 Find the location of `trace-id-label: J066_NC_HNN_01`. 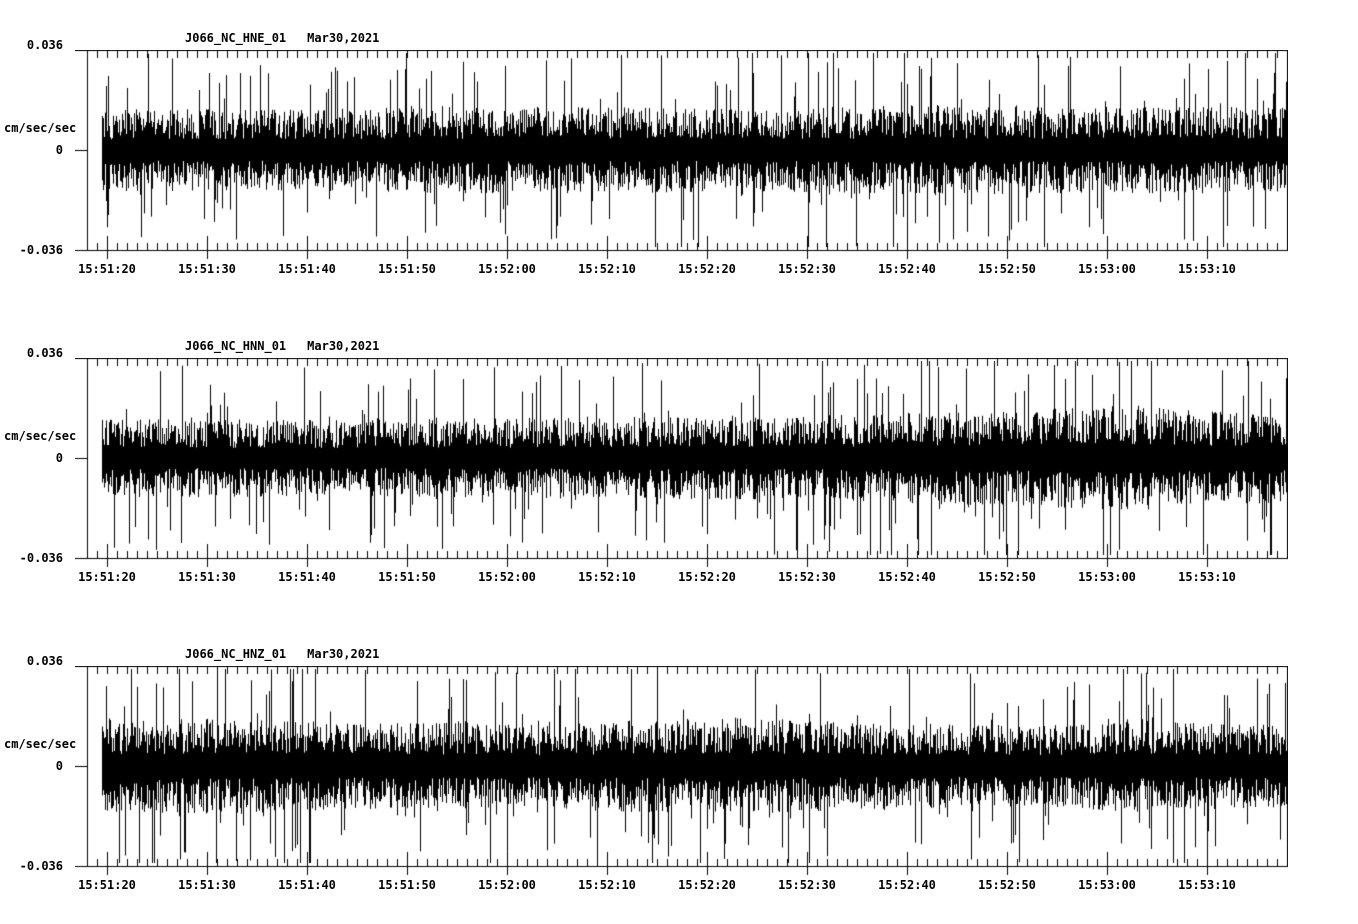

trace-id-label: J066_NC_HNN_01 is located at coordinates (236, 346).